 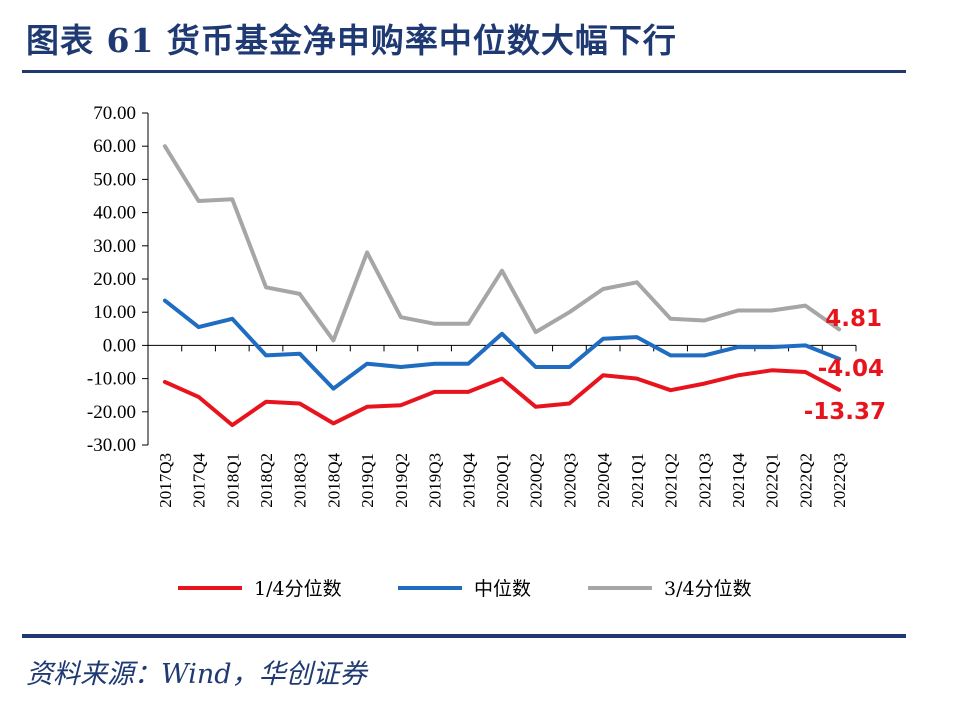 What do you see at coordinates (569, 480) in the screenshot?
I see `x-tick-label: 2020Q3` at bounding box center [569, 480].